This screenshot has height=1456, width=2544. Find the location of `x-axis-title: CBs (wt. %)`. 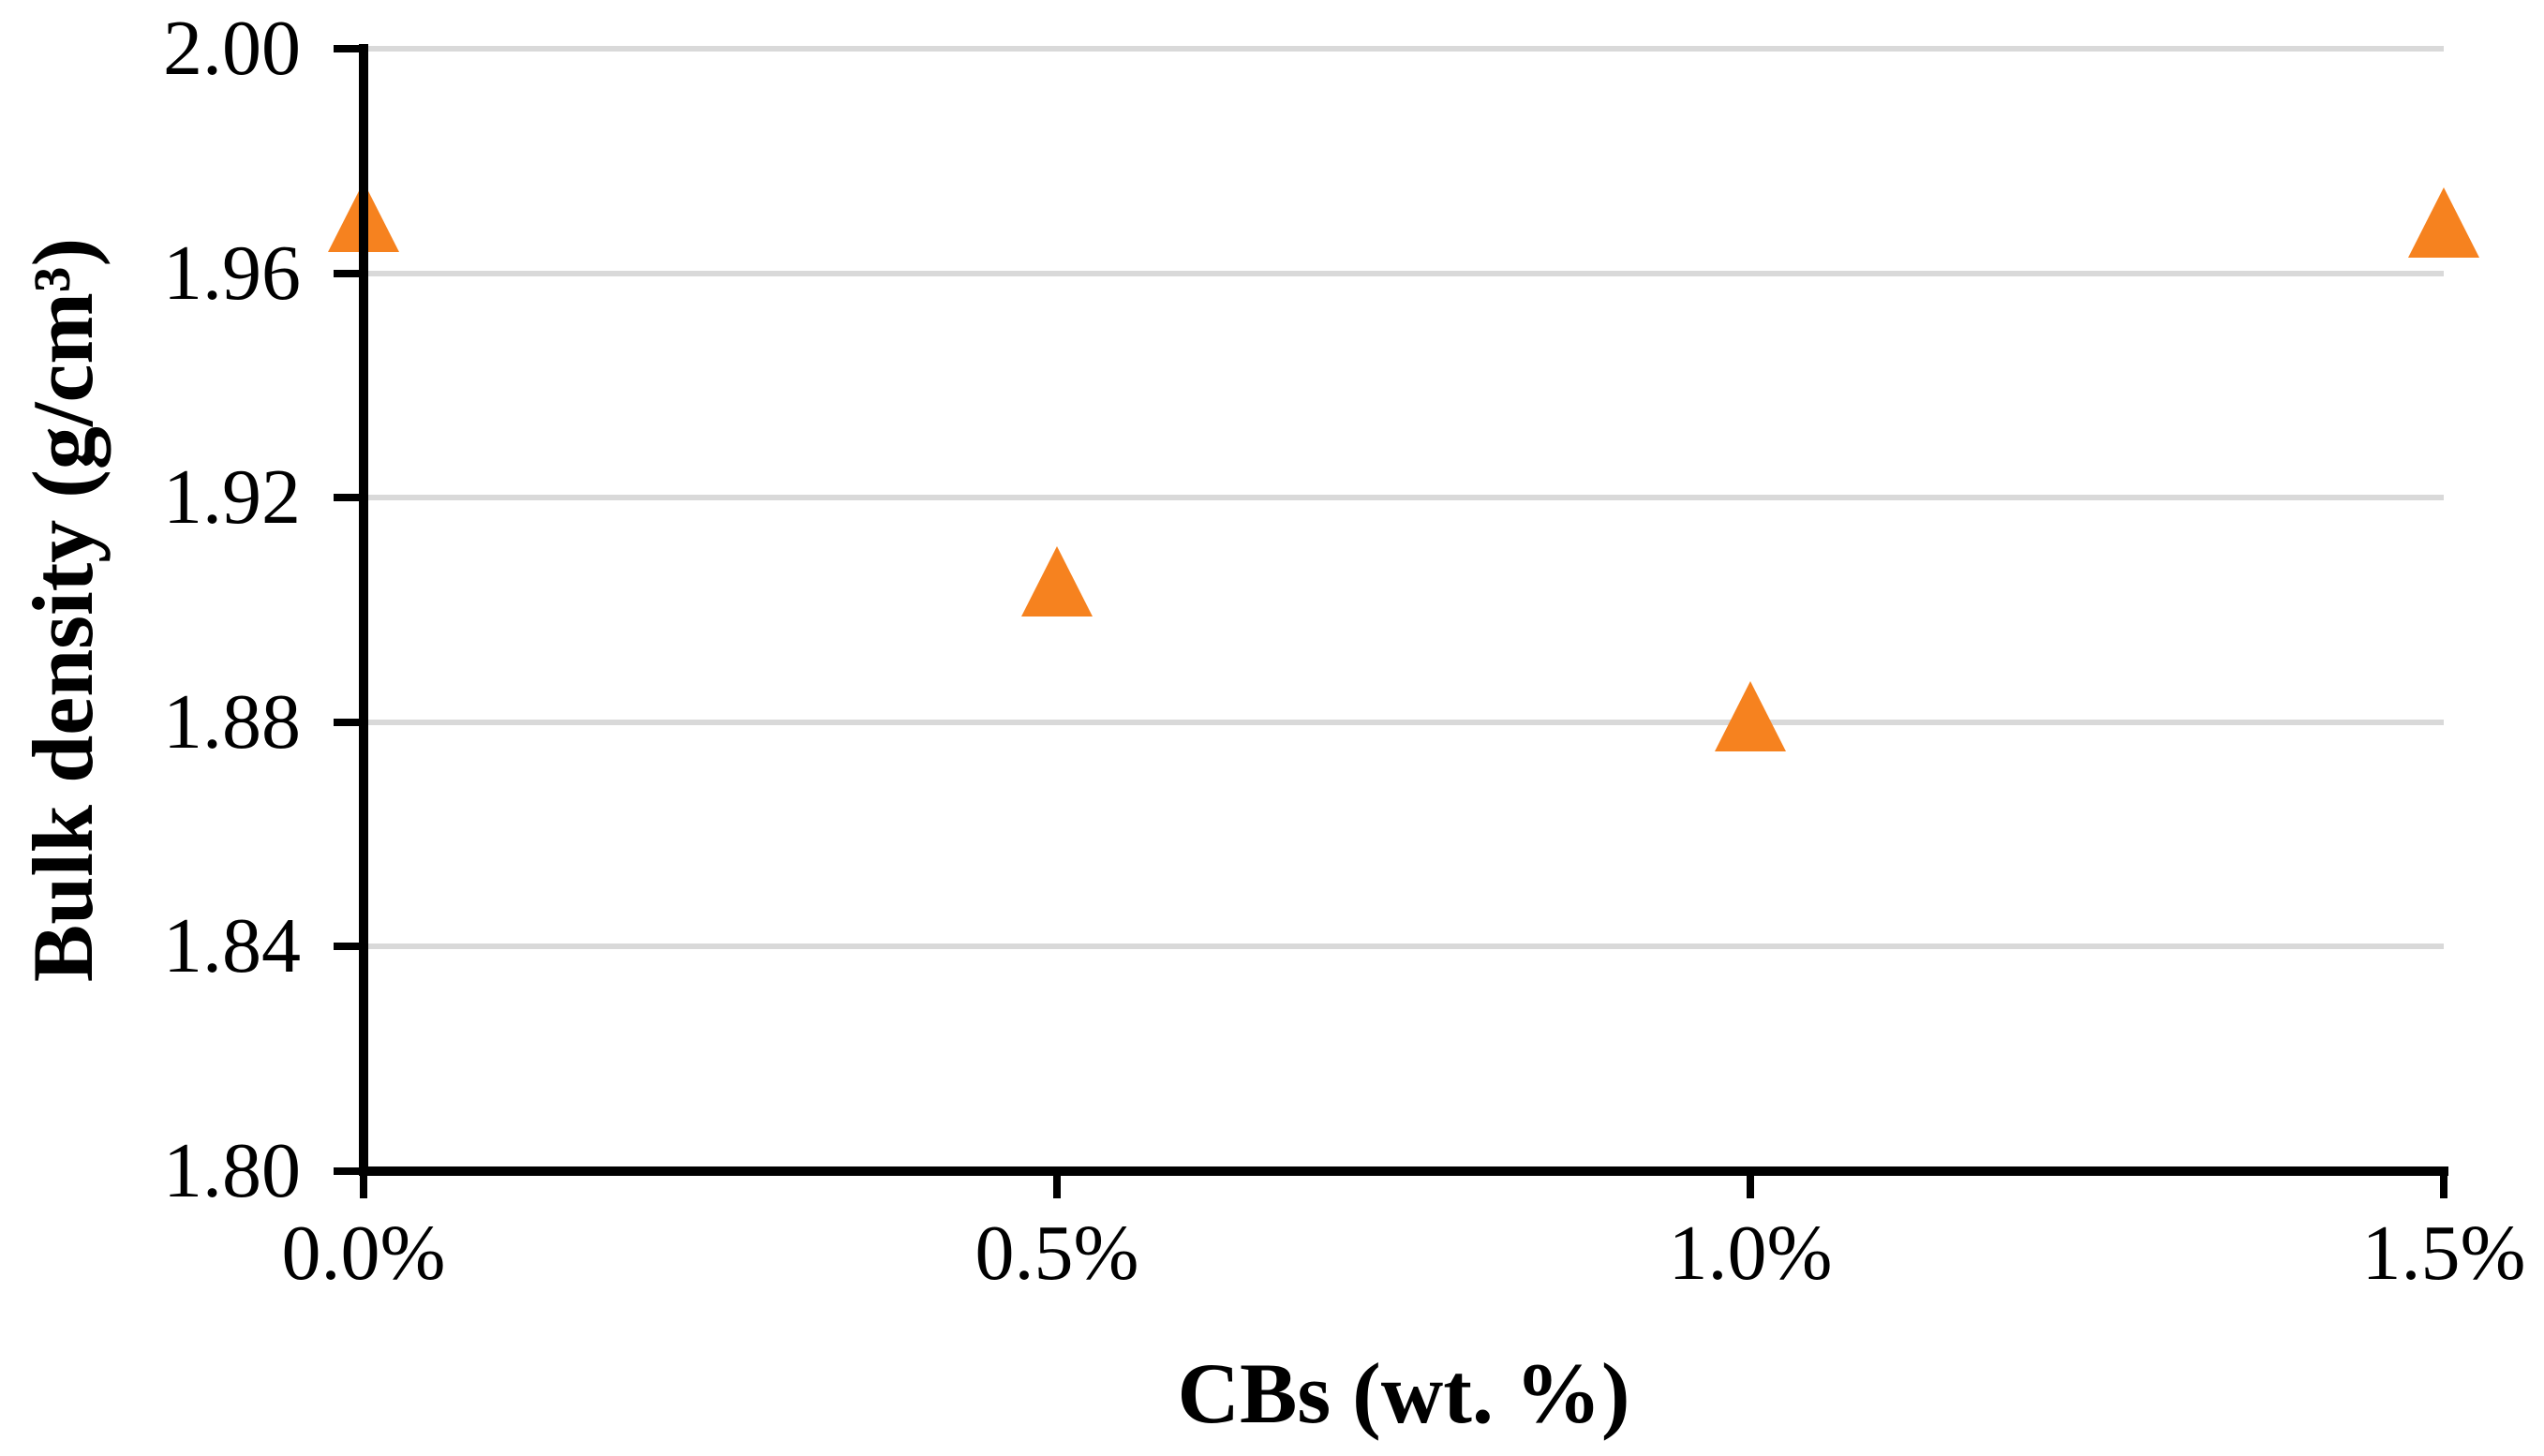

x-axis-title: CBs (wt. %) is located at coordinates (1403, 1393).